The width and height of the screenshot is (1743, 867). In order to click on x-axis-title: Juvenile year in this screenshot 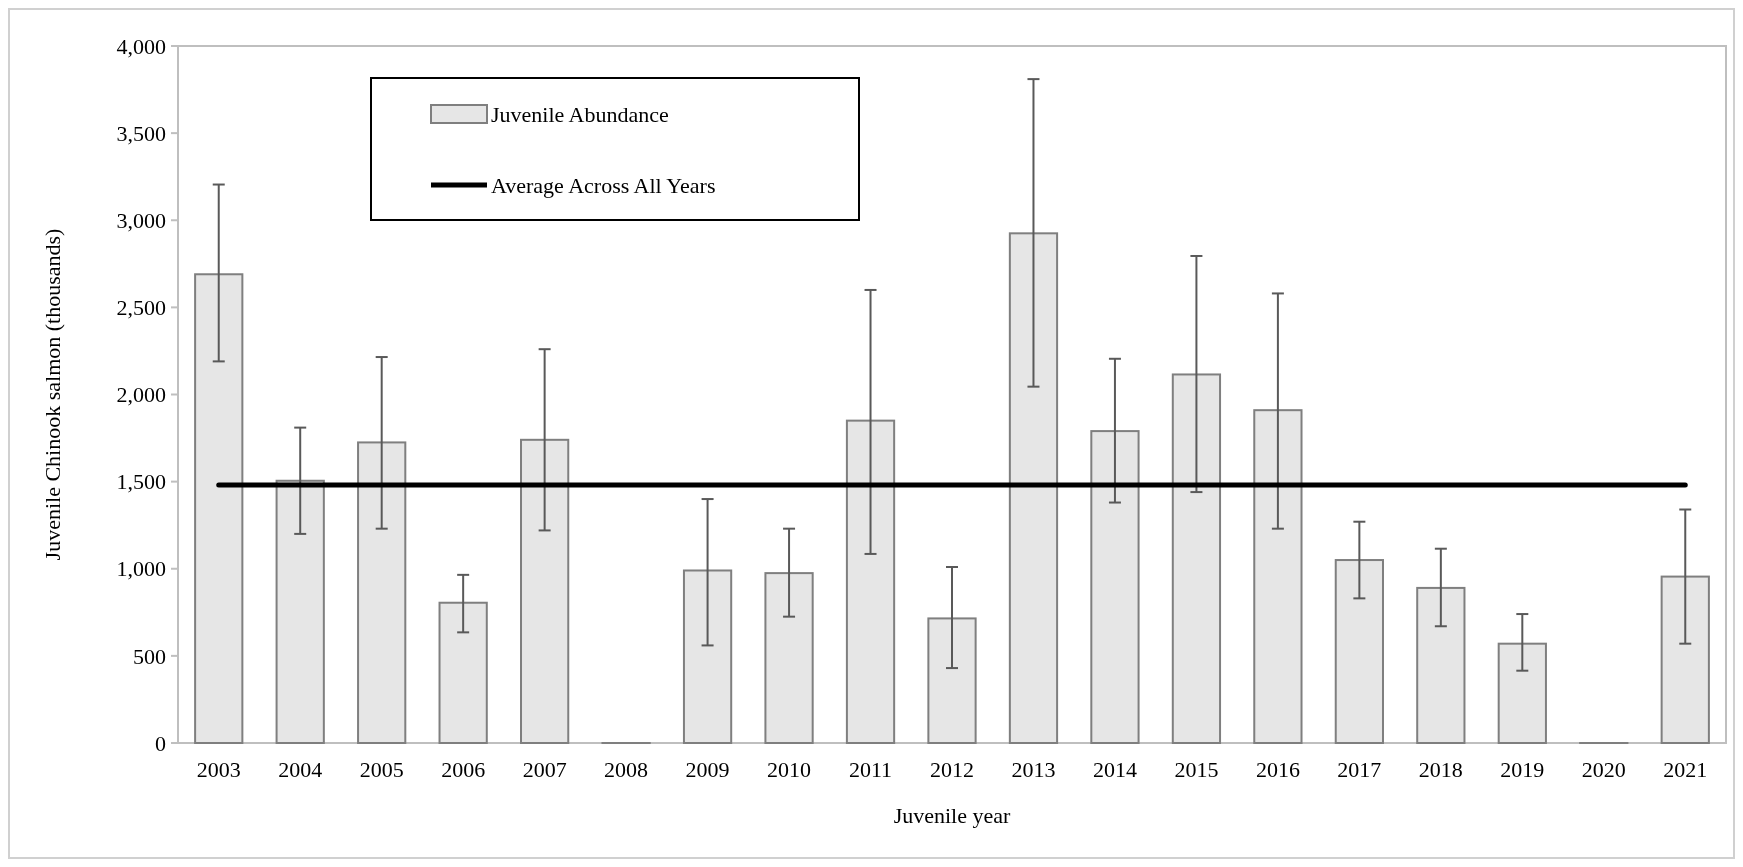, I will do `click(952, 815)`.